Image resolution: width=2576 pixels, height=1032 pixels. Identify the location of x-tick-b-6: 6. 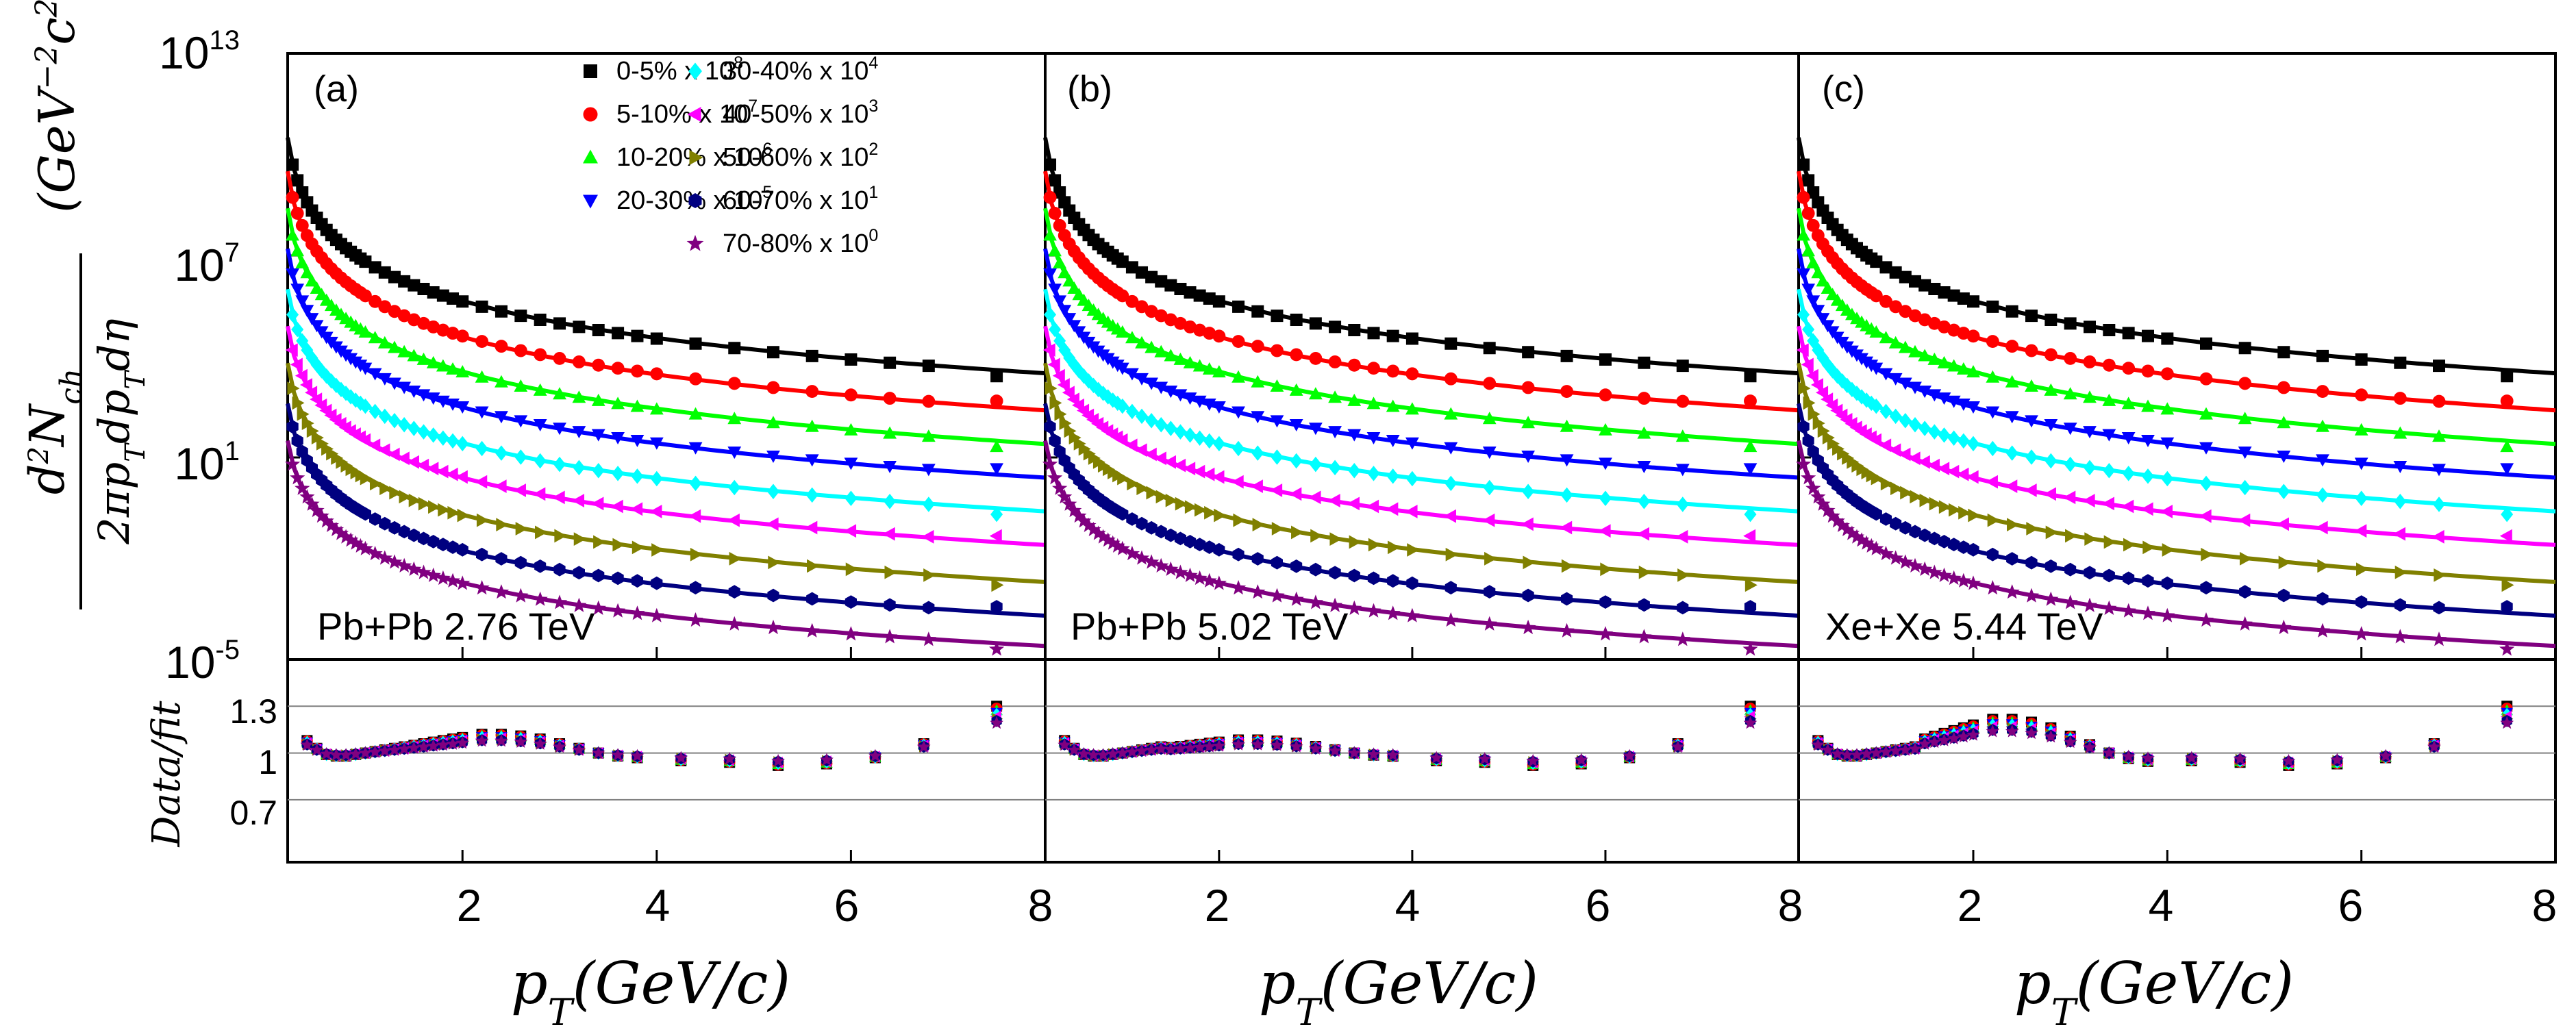
(1598, 905).